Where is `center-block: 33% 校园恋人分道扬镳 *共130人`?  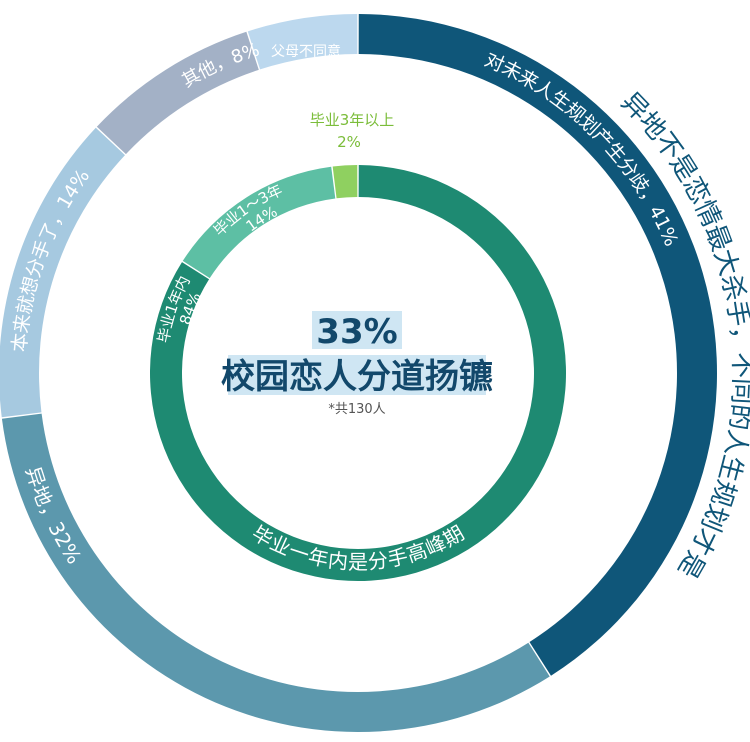
center-block: 33% 校园恋人分道扬镳 *共130人 is located at coordinates (357, 364).